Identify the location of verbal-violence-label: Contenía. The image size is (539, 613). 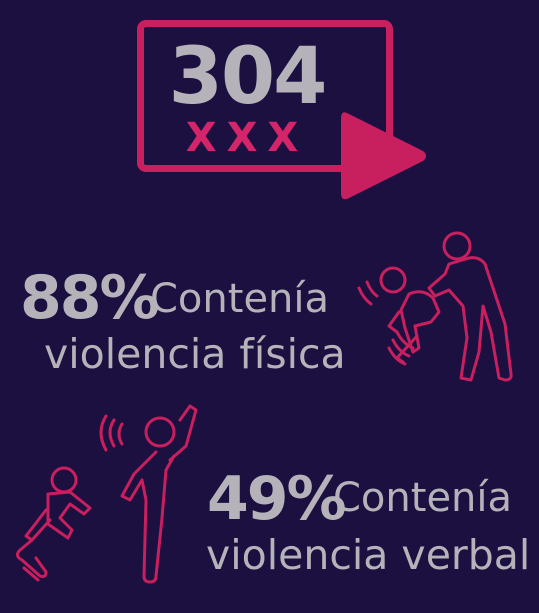
(423, 498).